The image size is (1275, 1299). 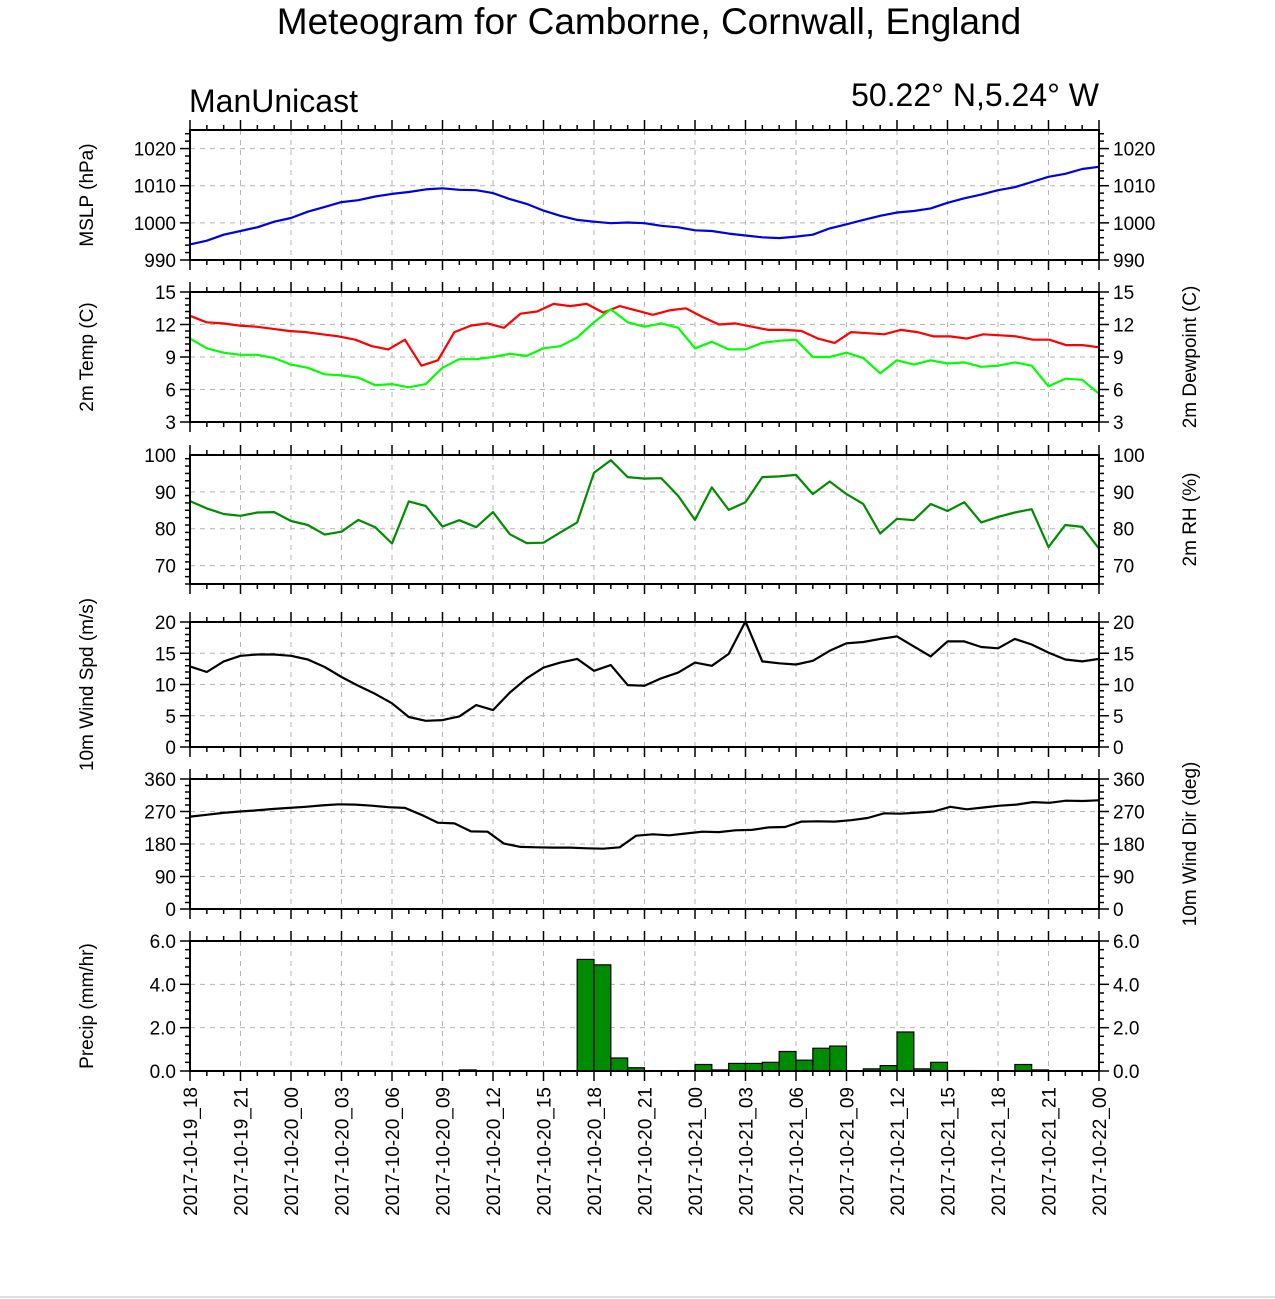 What do you see at coordinates (1129, 780) in the screenshot?
I see `y-tick-label-right: 360` at bounding box center [1129, 780].